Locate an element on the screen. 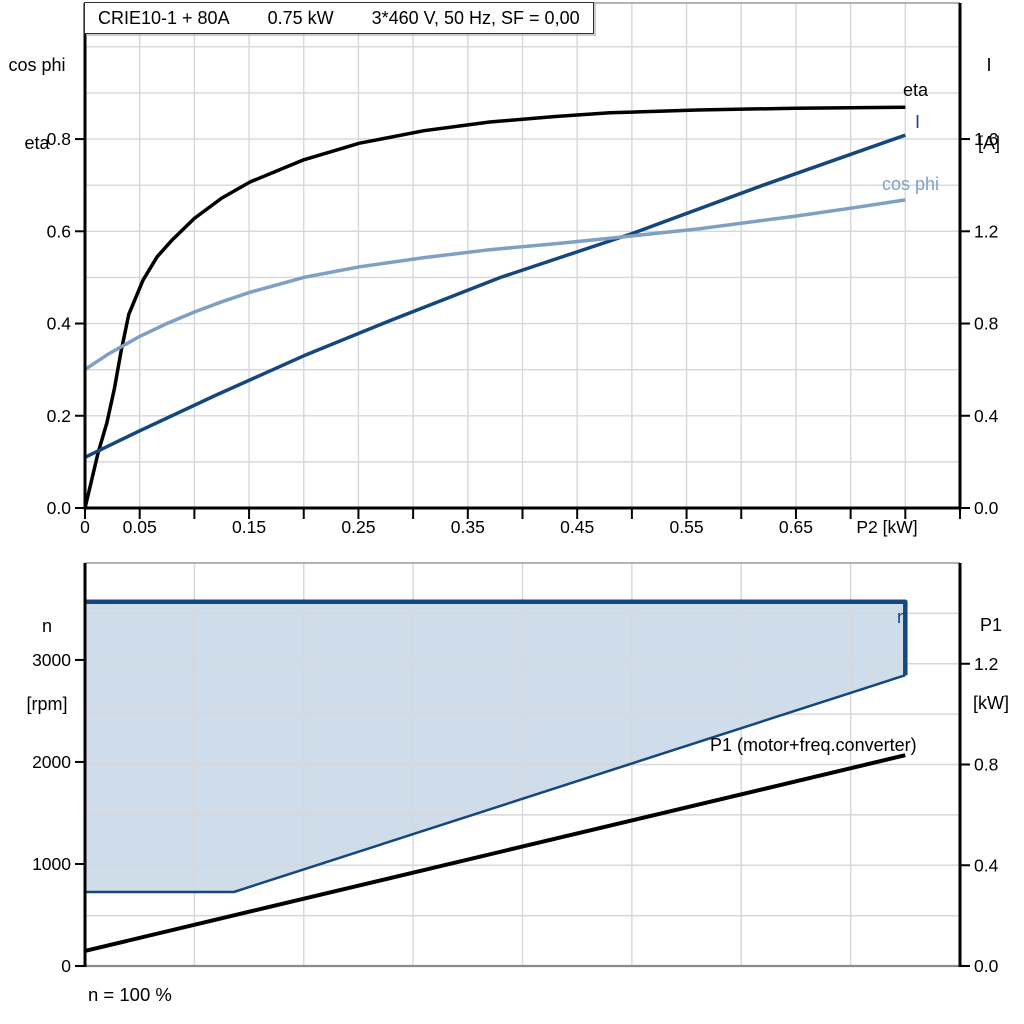 The width and height of the screenshot is (1024, 1024). bottom-chart-left-tick-label: 1000 is located at coordinates (51, 864).